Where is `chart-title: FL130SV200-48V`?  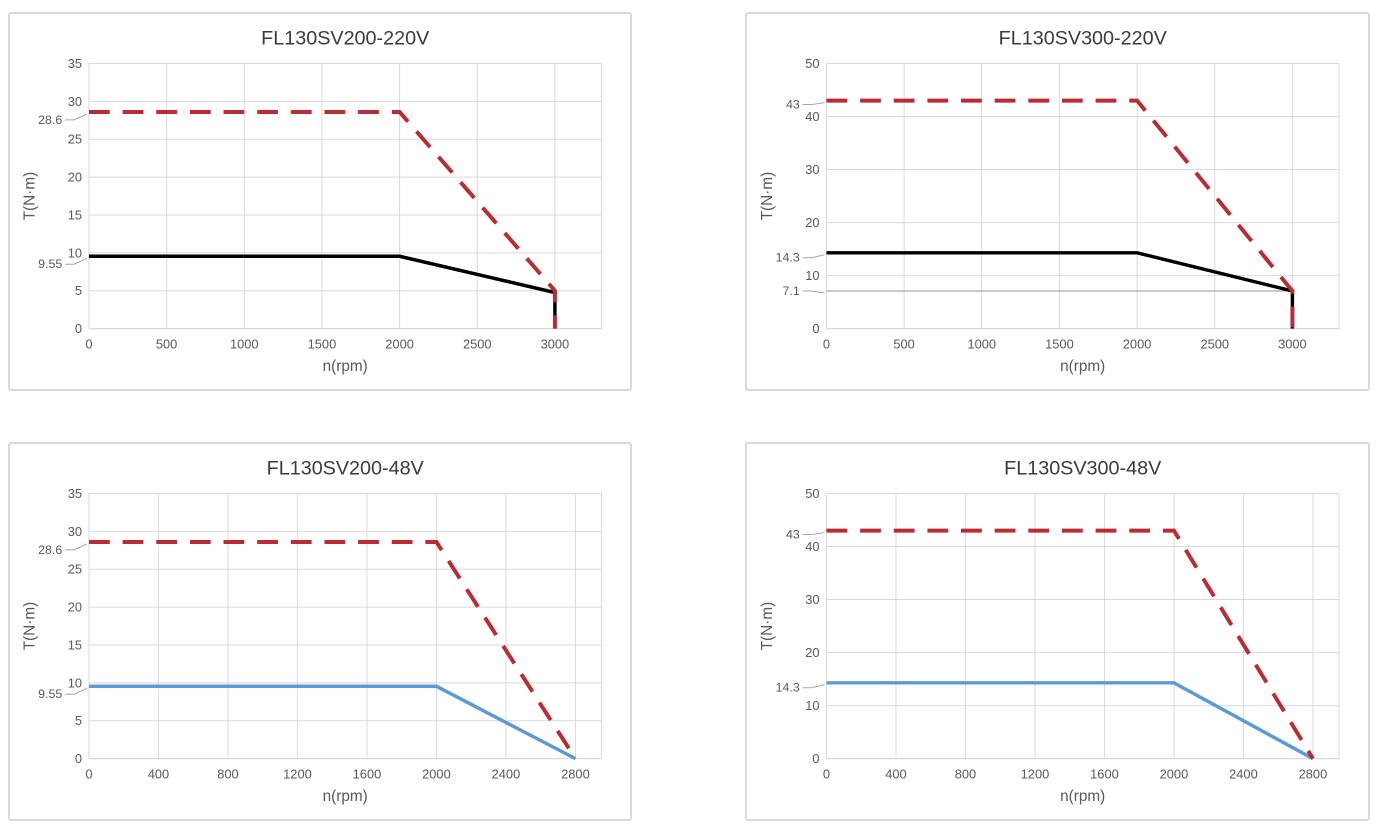 chart-title: FL130SV200-48V is located at coordinates (346, 469).